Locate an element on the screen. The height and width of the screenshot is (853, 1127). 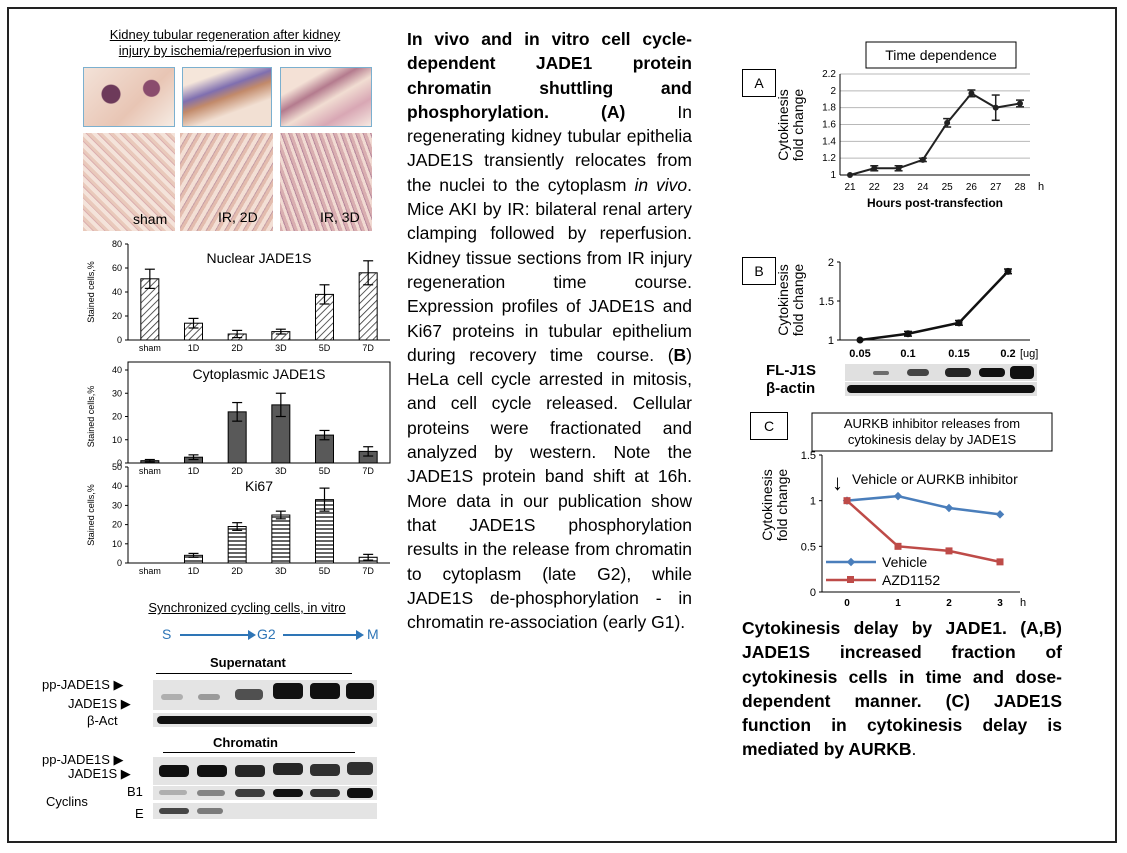
bar-category-label: 1D is located at coordinates (194, 571).